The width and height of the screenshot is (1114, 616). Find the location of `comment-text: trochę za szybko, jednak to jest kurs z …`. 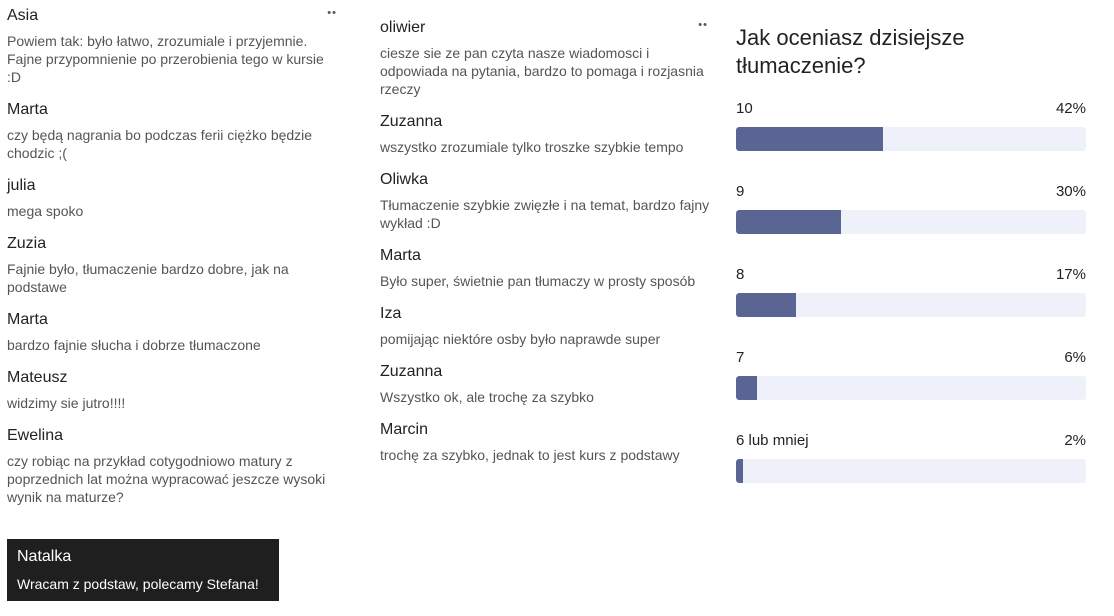

comment-text: trochę za szybko, jednak to jest kurs z … is located at coordinates (530, 455).